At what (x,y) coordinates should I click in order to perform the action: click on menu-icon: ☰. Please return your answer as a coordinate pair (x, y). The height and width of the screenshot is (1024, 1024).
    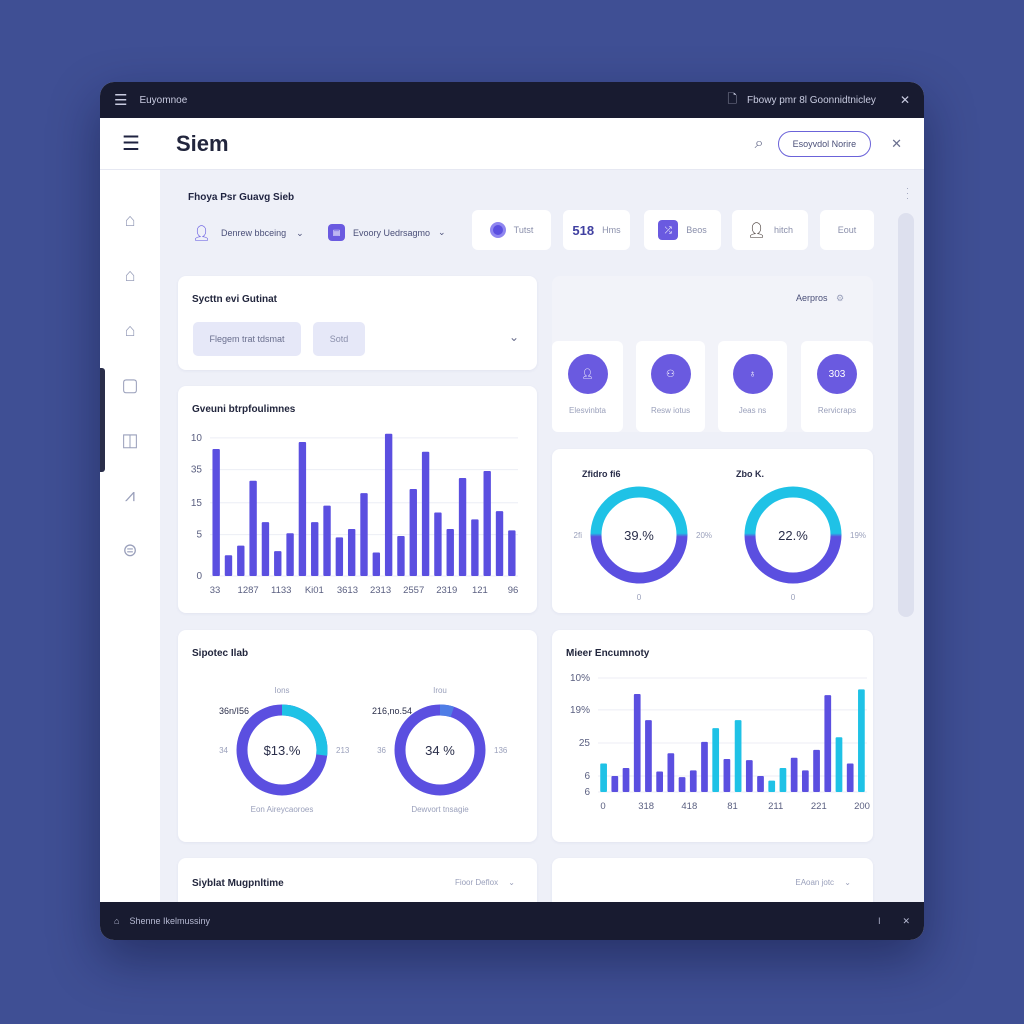
    Looking at the image, I should click on (121, 100).